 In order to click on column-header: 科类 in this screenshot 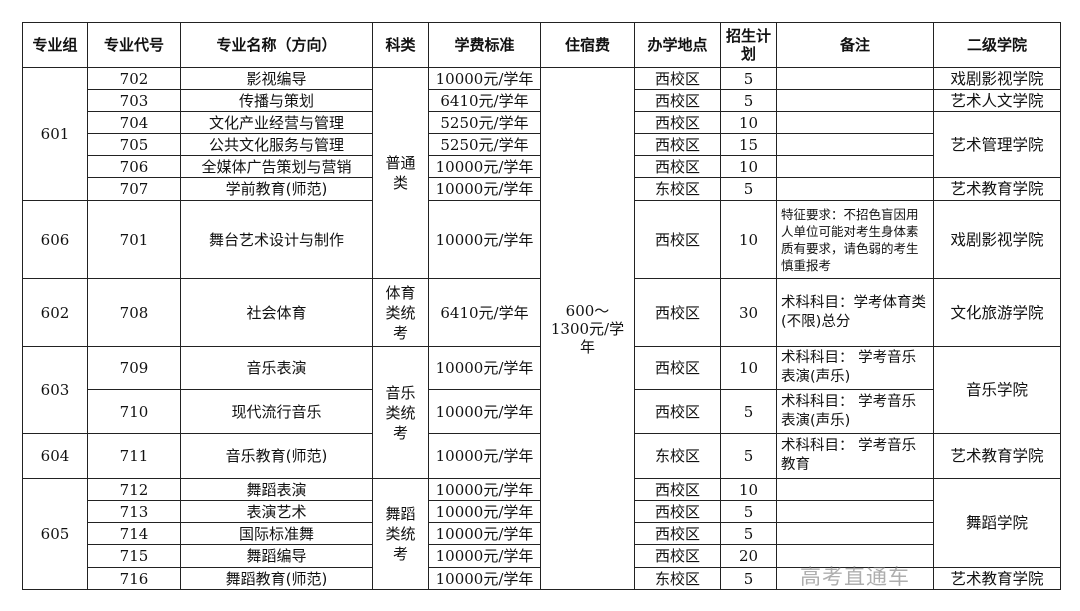, I will do `click(400, 45)`.